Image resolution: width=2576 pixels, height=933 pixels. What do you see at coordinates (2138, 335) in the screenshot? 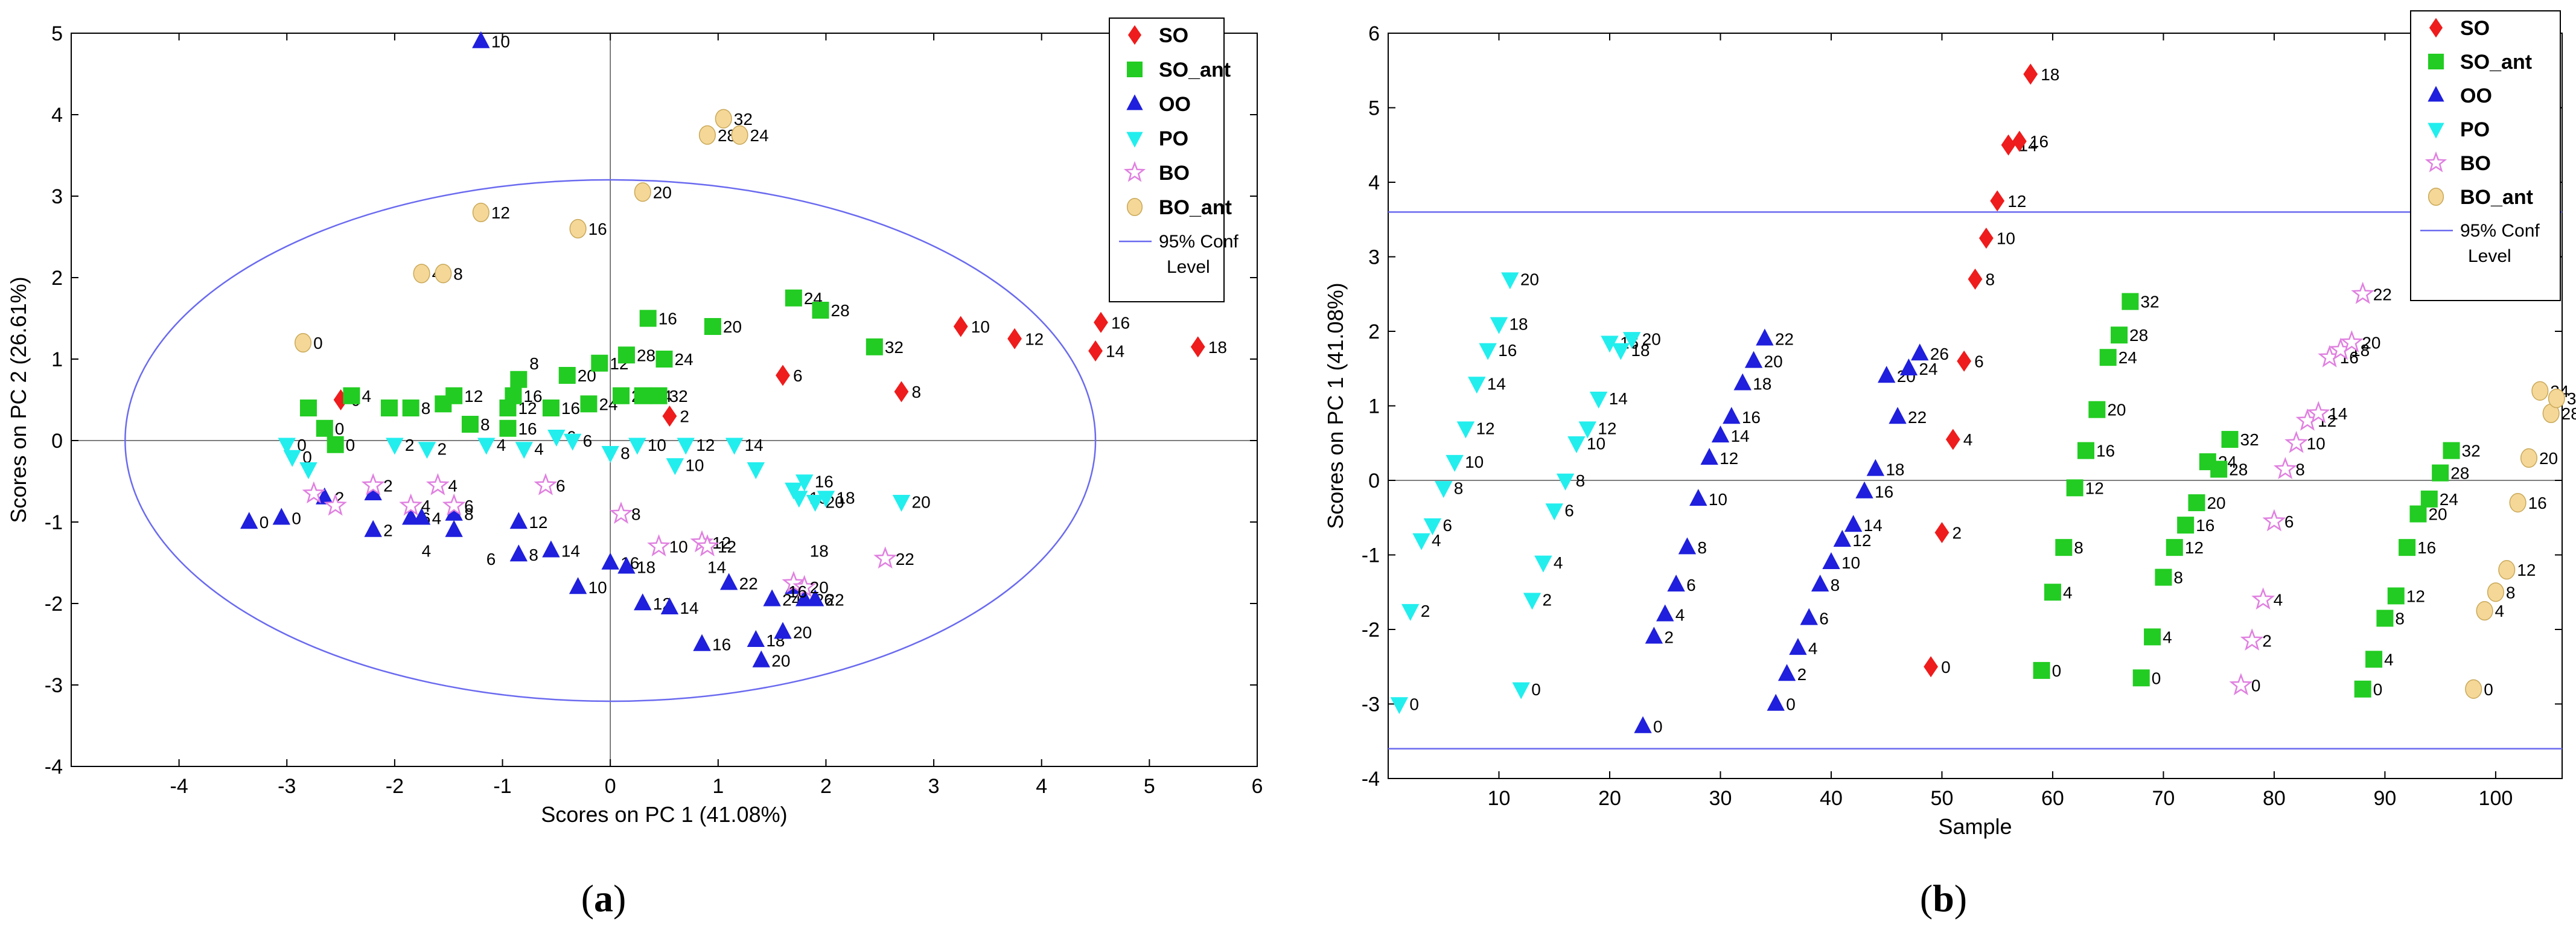
I see `data-point-label: 28` at bounding box center [2138, 335].